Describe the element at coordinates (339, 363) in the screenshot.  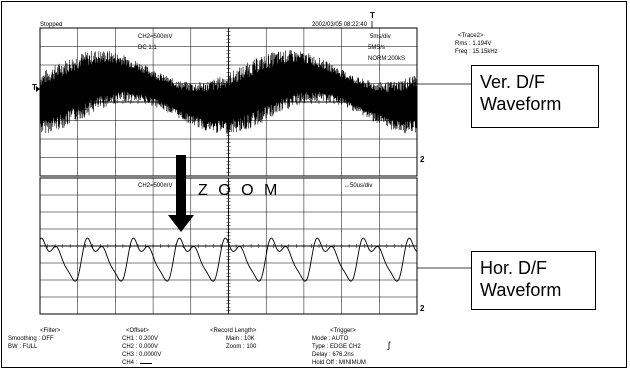
I see `trigger-line-4: Hold Off : MINIMUM` at that location.